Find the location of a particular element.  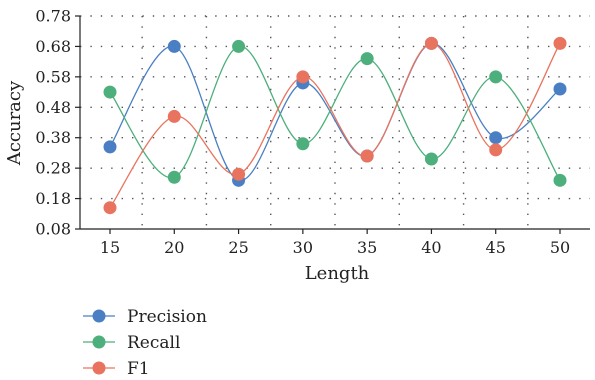

y-tick-label: 0.48 is located at coordinates (53, 107).